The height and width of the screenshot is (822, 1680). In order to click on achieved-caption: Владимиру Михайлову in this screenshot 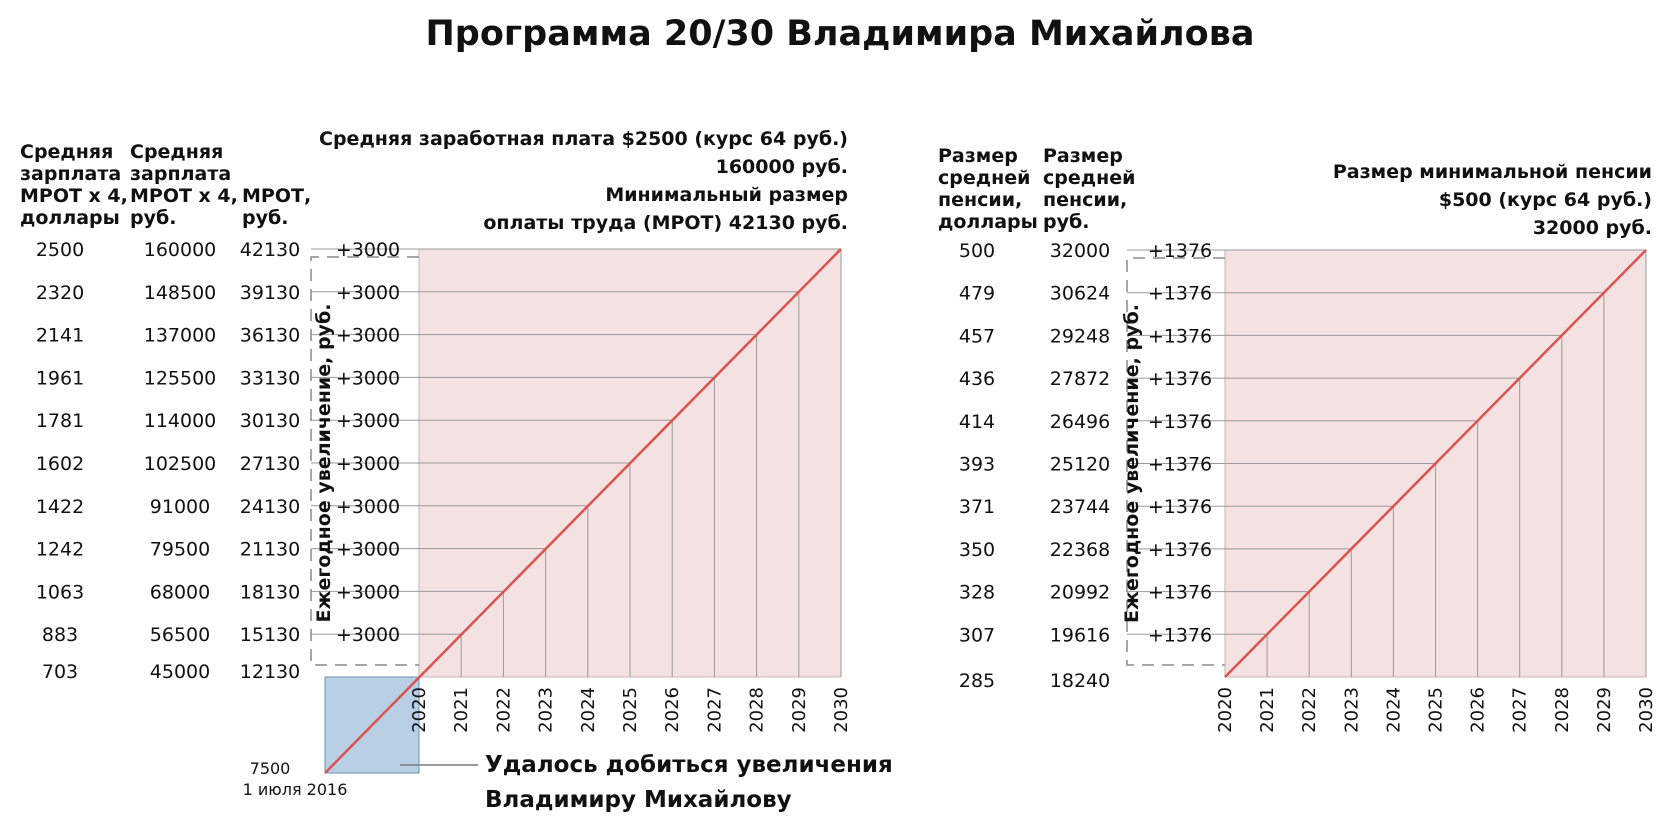, I will do `click(638, 800)`.